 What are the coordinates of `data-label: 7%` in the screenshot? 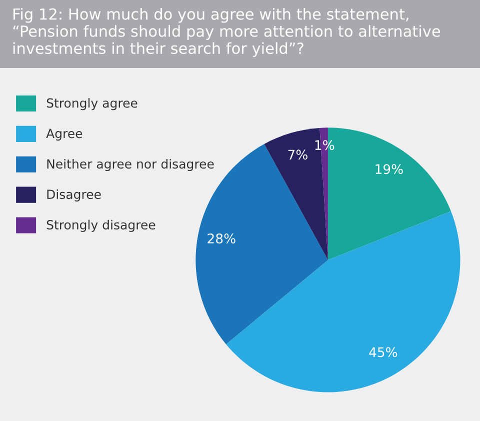 It's located at (298, 155).